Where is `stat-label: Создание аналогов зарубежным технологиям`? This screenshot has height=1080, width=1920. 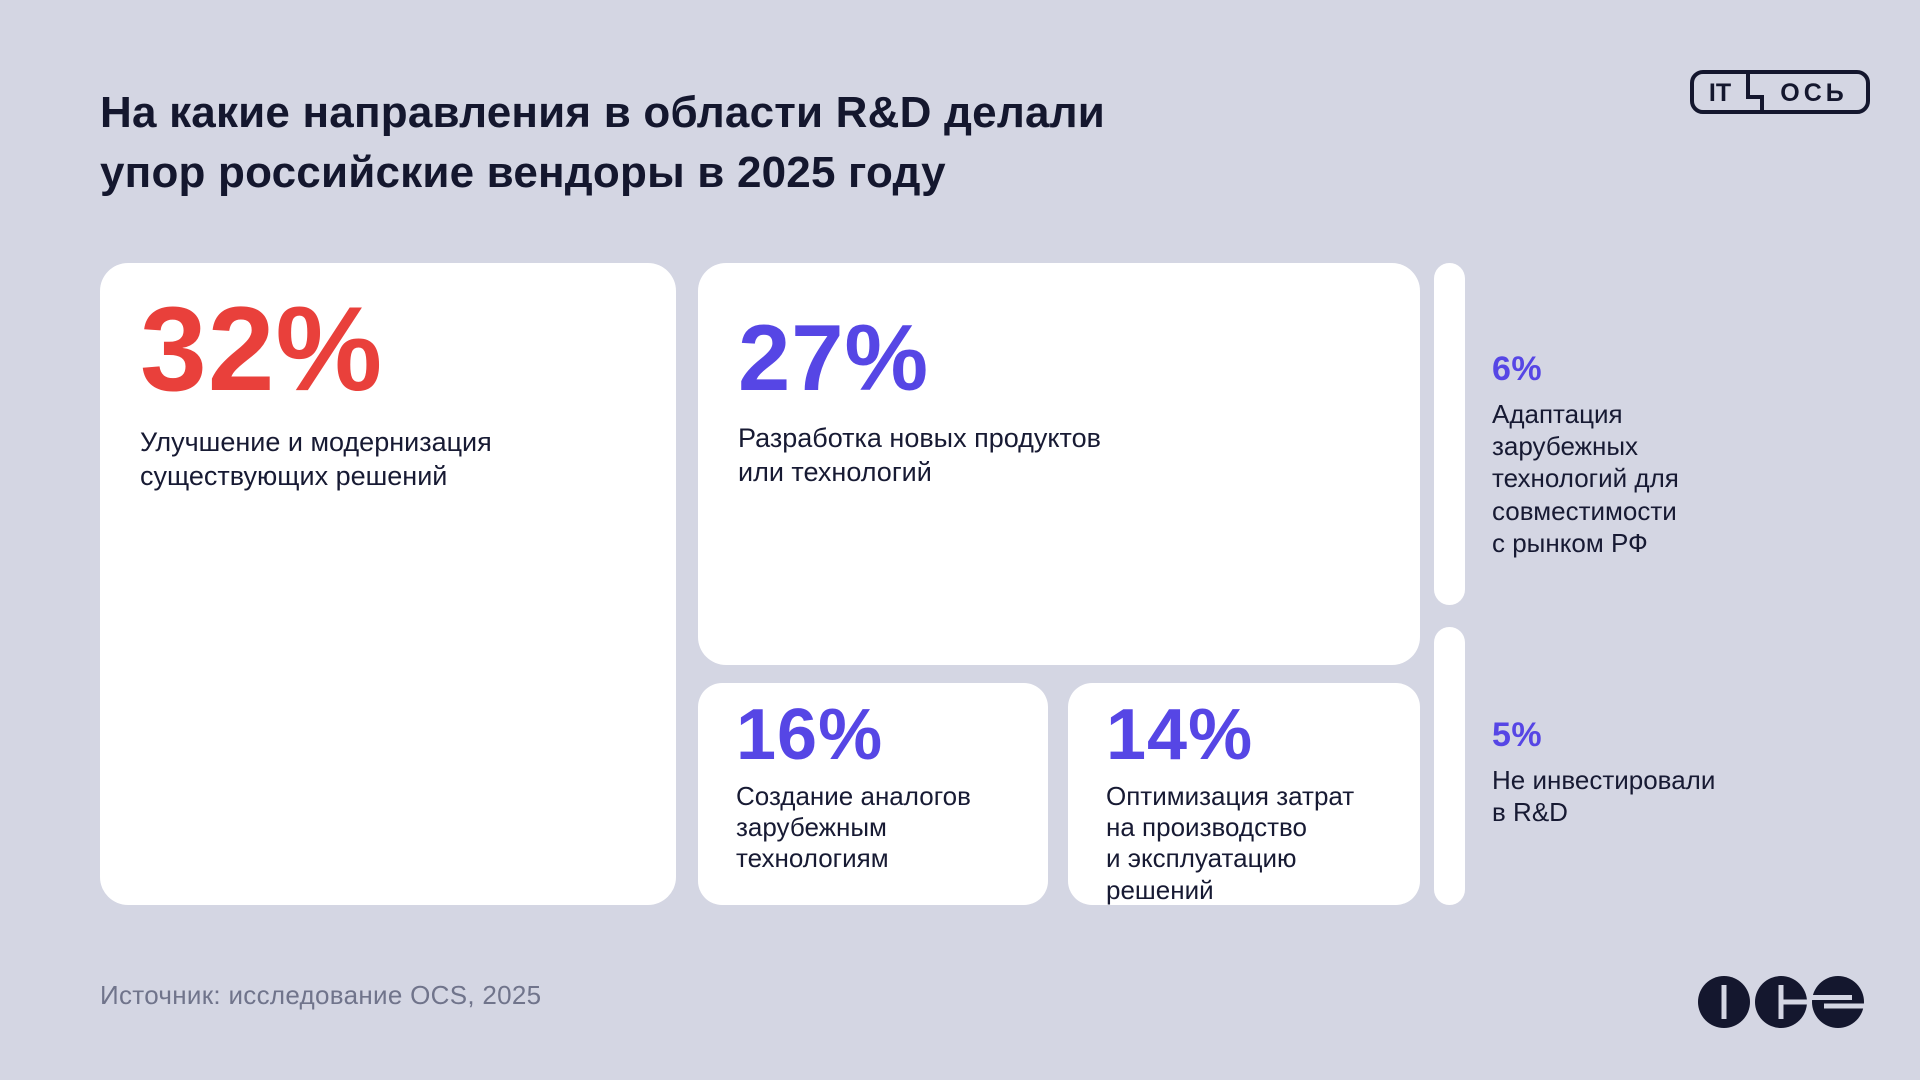
stat-label: Создание аналогов зарубежным технологиям is located at coordinates (853, 827).